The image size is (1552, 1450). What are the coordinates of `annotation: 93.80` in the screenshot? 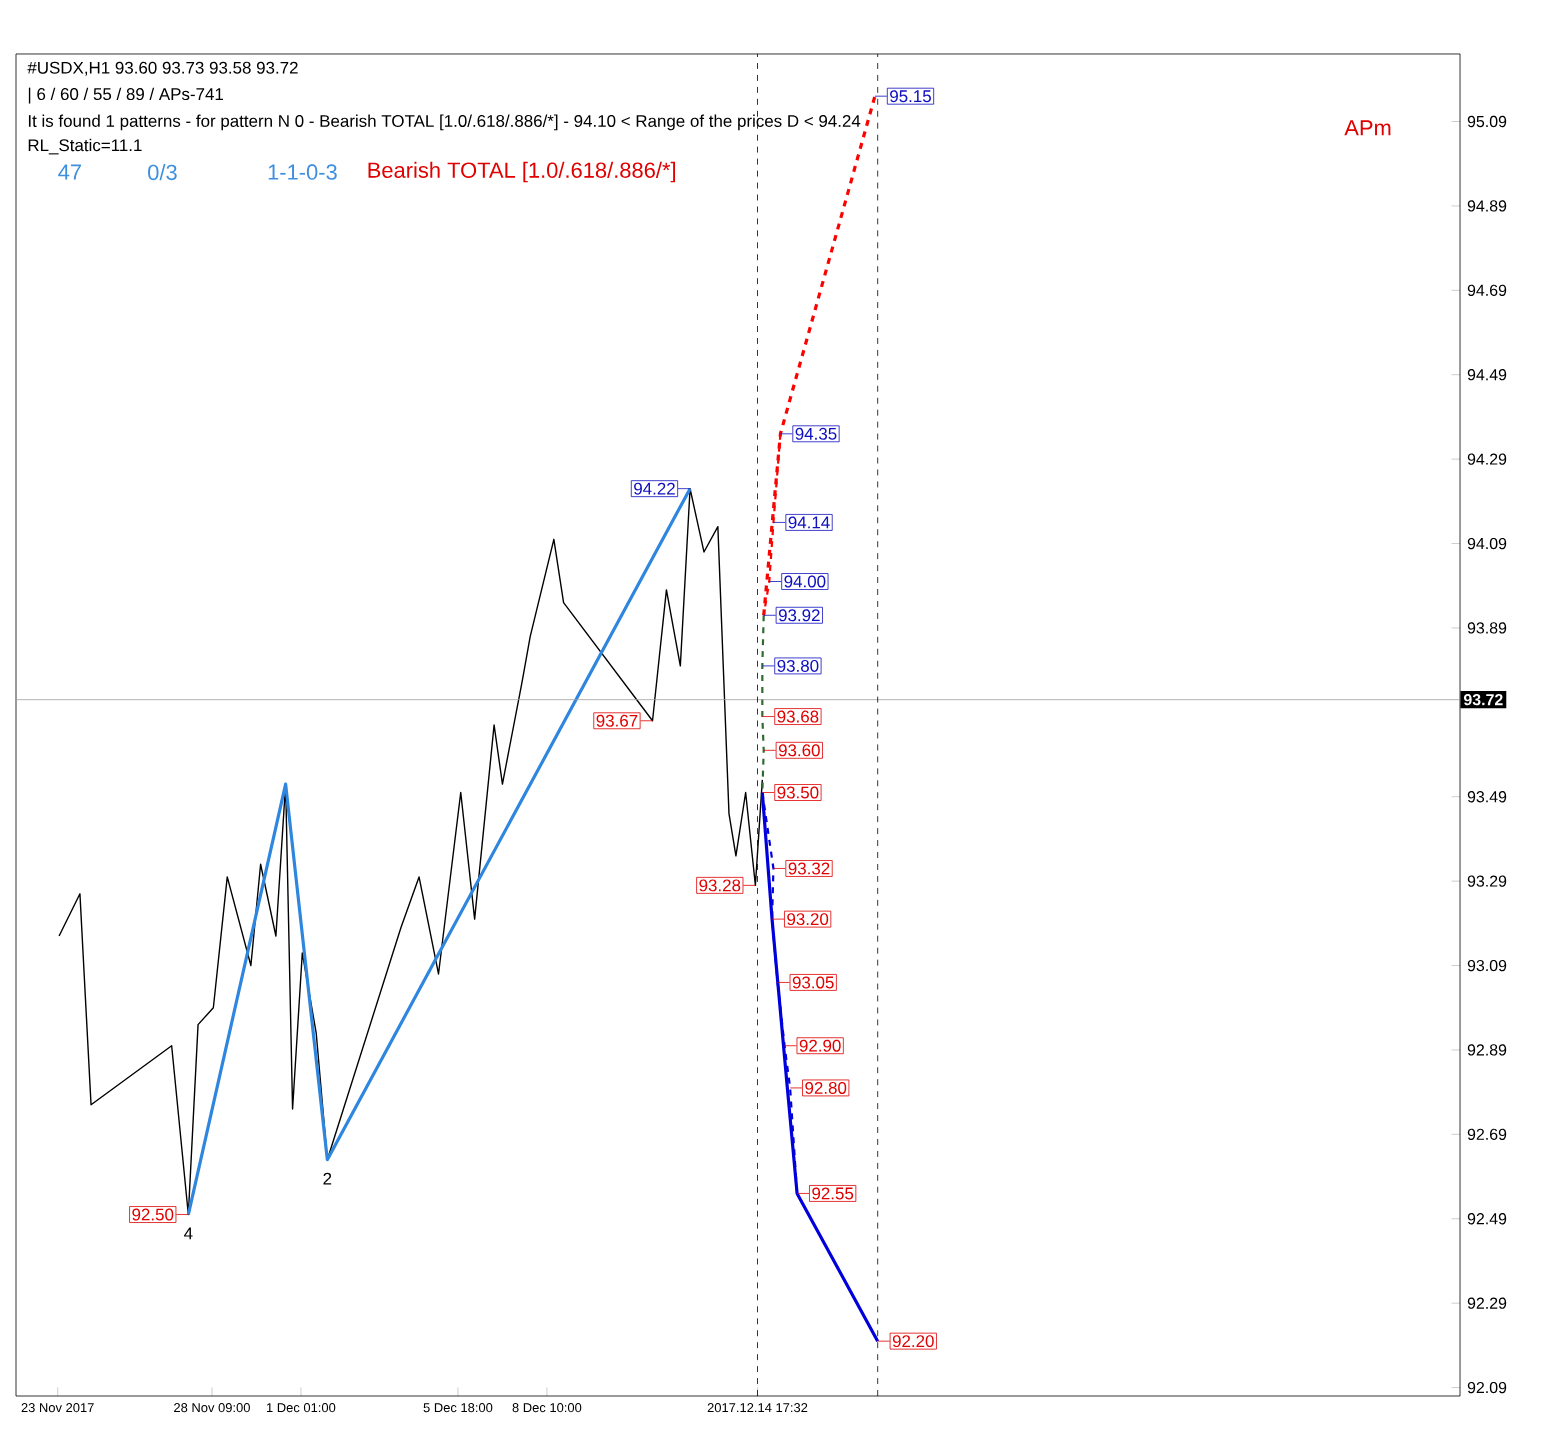 It's located at (798, 665).